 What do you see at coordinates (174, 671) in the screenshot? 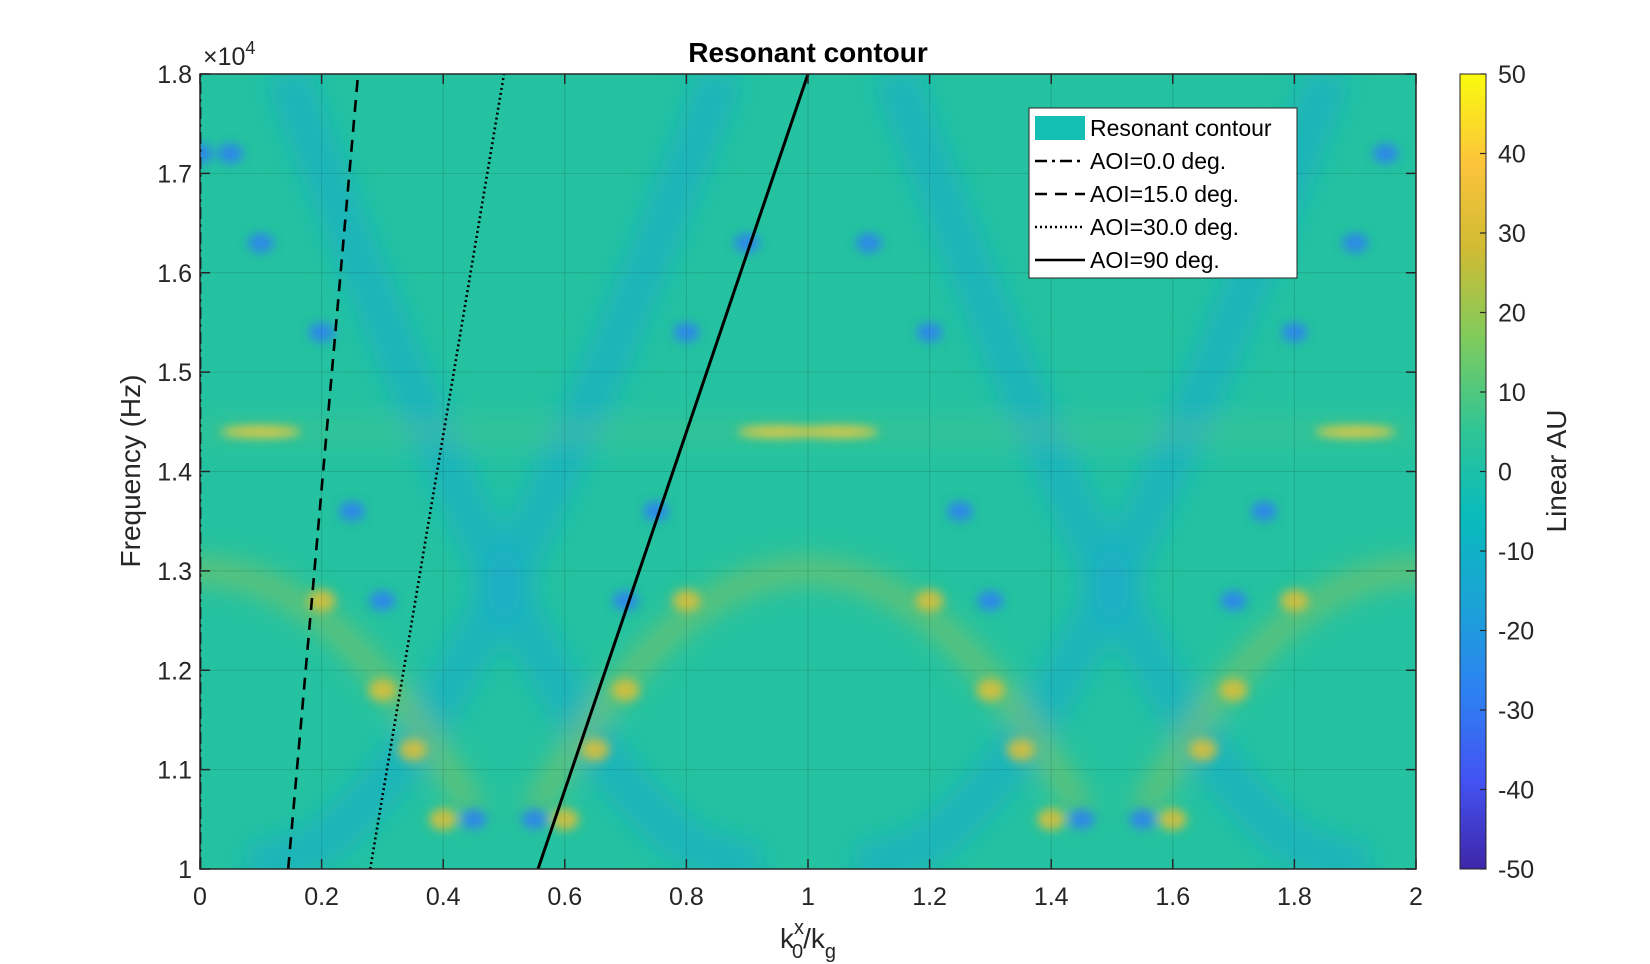
I see `y-tick-label: 1.2` at bounding box center [174, 671].